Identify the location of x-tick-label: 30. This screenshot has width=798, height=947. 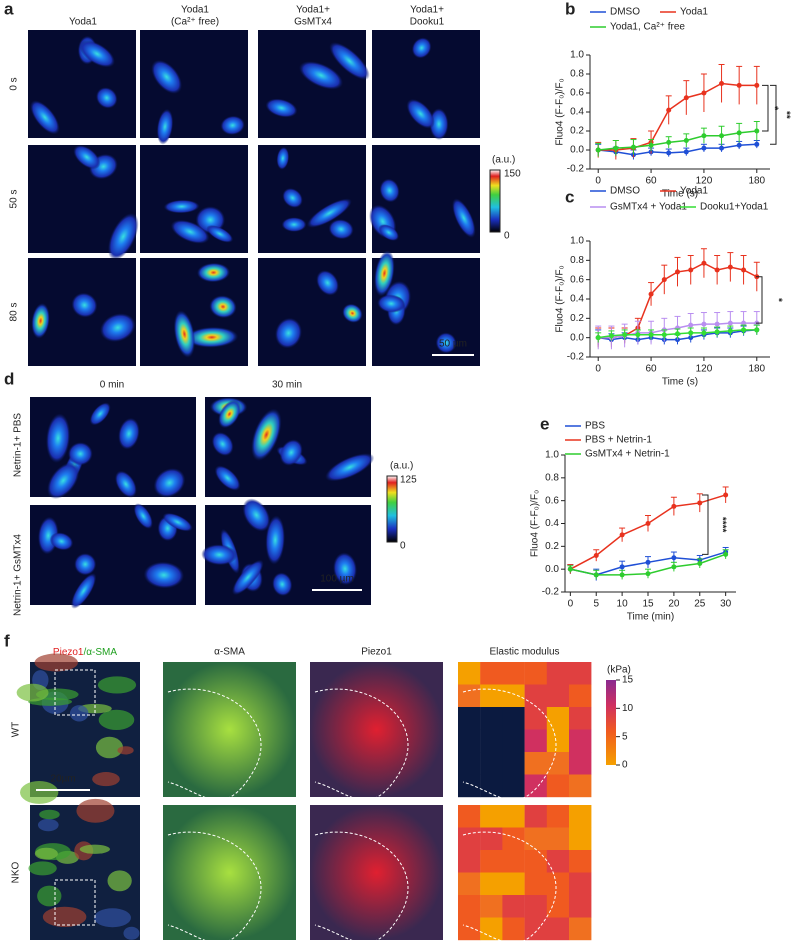
(726, 604).